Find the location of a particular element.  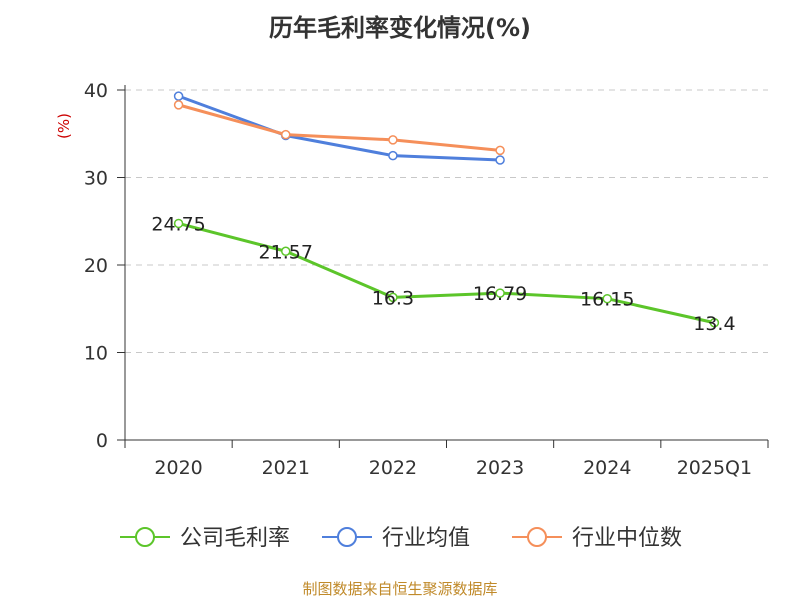

y-tick-label: 20 is located at coordinates (96, 266).